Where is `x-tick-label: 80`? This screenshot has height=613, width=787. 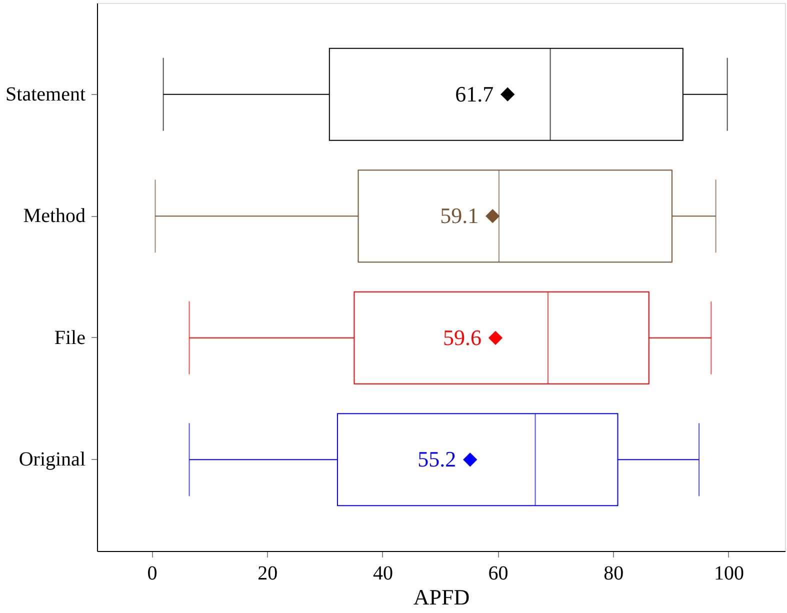
x-tick-label: 80 is located at coordinates (614, 573).